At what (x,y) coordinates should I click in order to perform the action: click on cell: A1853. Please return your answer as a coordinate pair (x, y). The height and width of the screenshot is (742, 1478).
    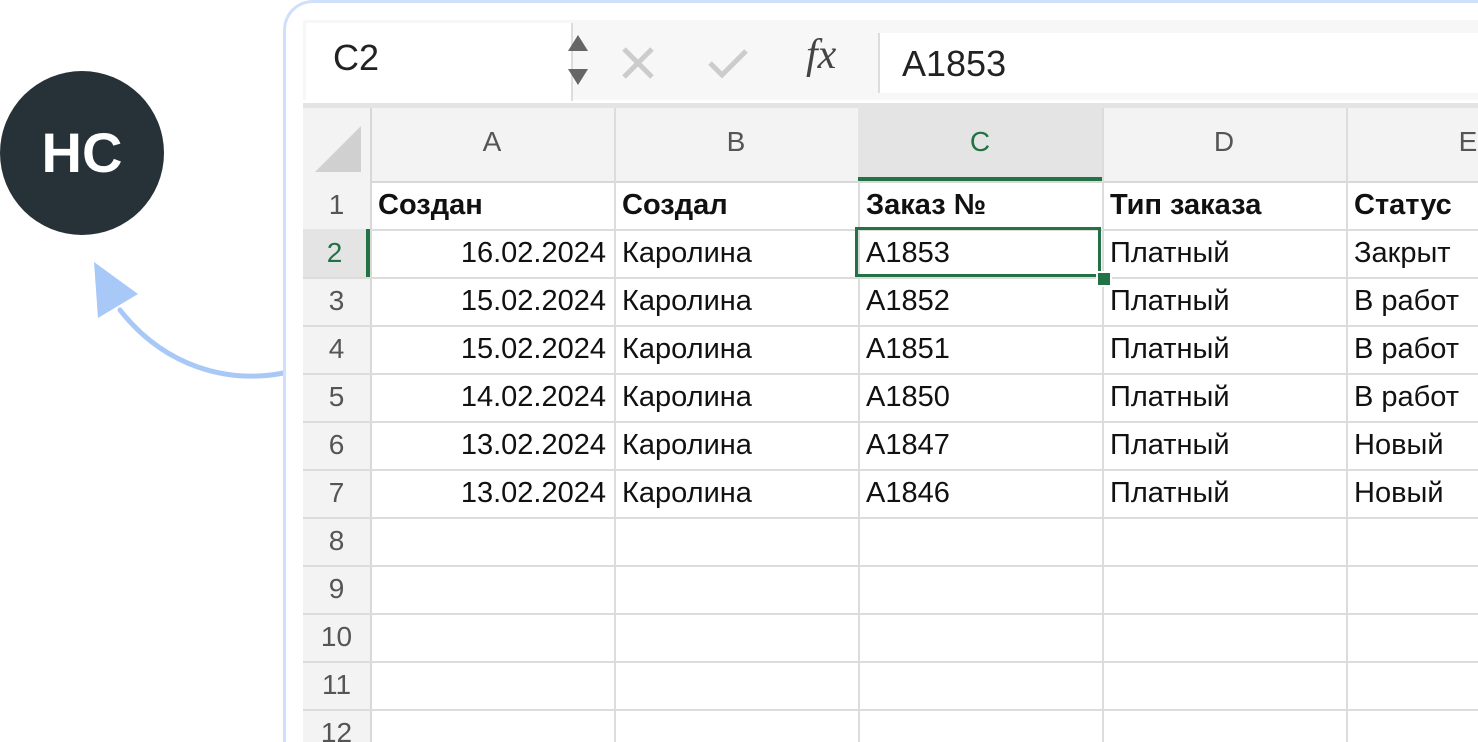
    Looking at the image, I should click on (908, 253).